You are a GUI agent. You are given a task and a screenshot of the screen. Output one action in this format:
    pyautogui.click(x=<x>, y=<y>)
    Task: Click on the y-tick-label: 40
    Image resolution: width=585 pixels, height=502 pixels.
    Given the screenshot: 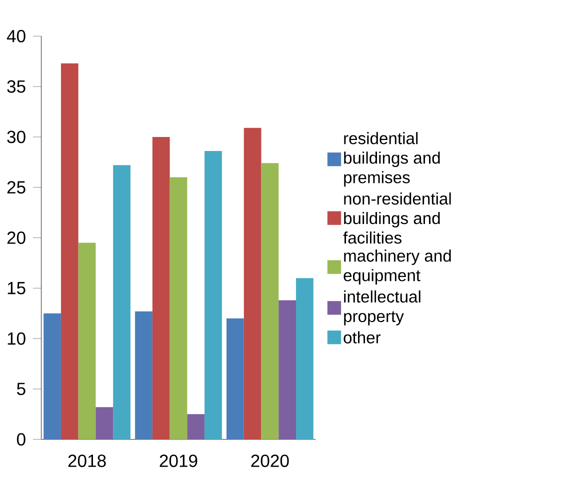 What is the action you would take?
    pyautogui.click(x=16, y=36)
    